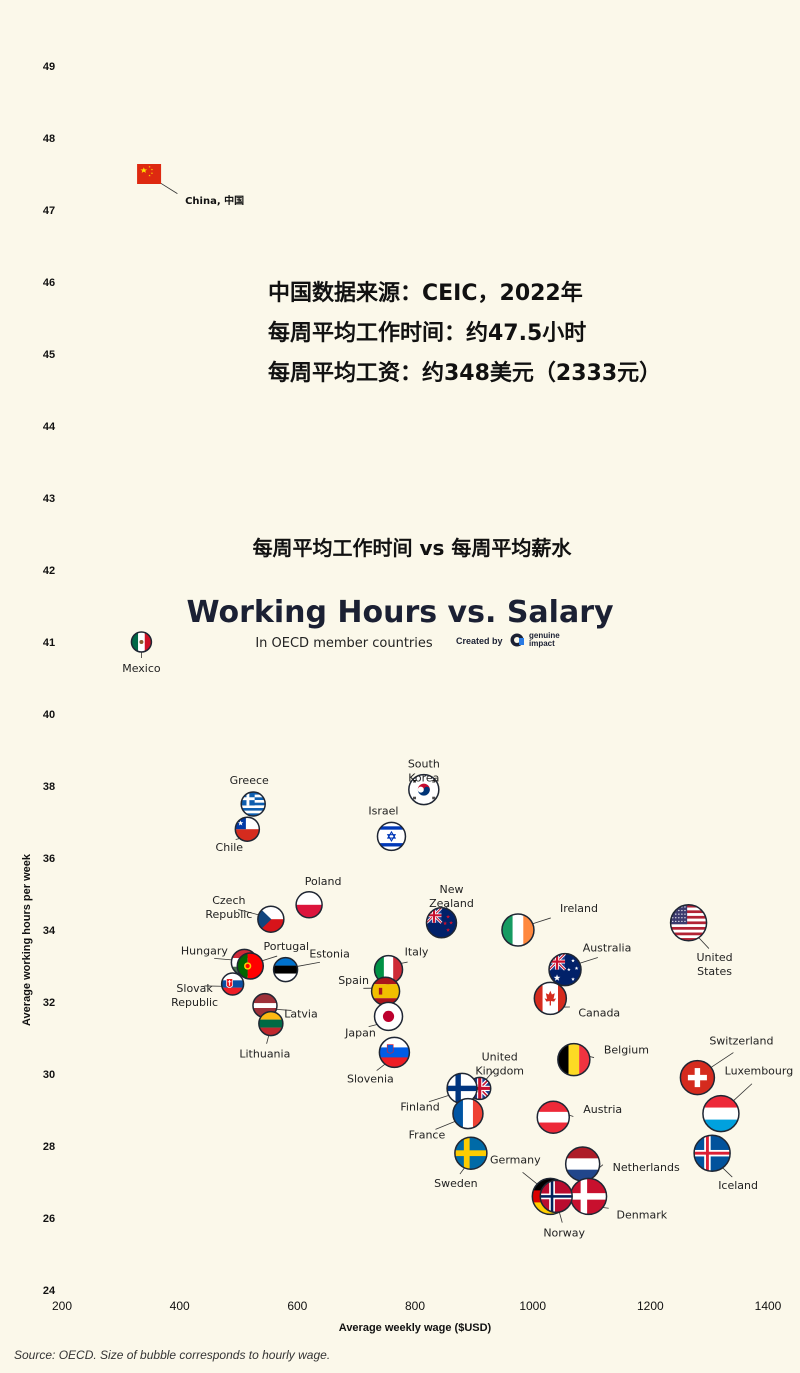 This screenshot has width=800, height=1373. Describe the element at coordinates (642, 1214) in the screenshot. I see `country-label-denmark: Denmark` at that location.